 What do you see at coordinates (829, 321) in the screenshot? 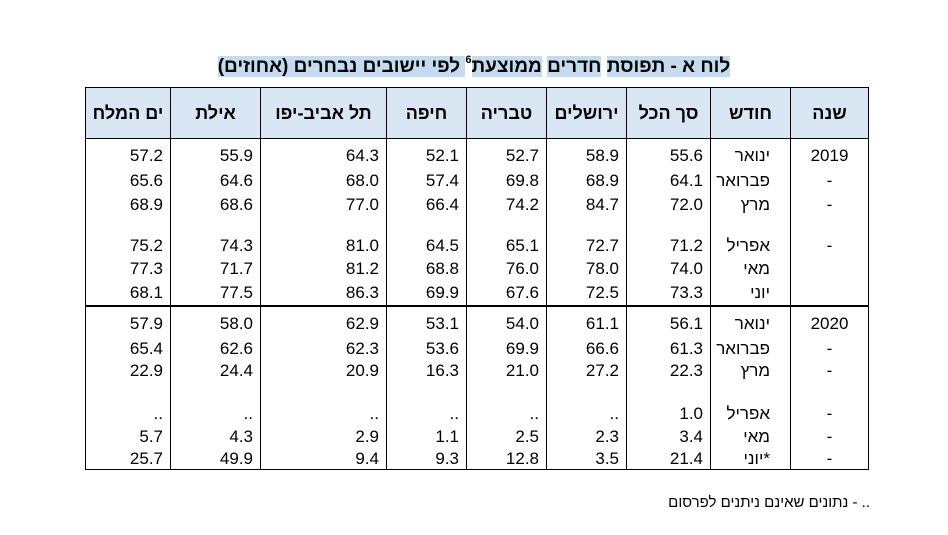
I see `cell-year: 2020` at bounding box center [829, 321].